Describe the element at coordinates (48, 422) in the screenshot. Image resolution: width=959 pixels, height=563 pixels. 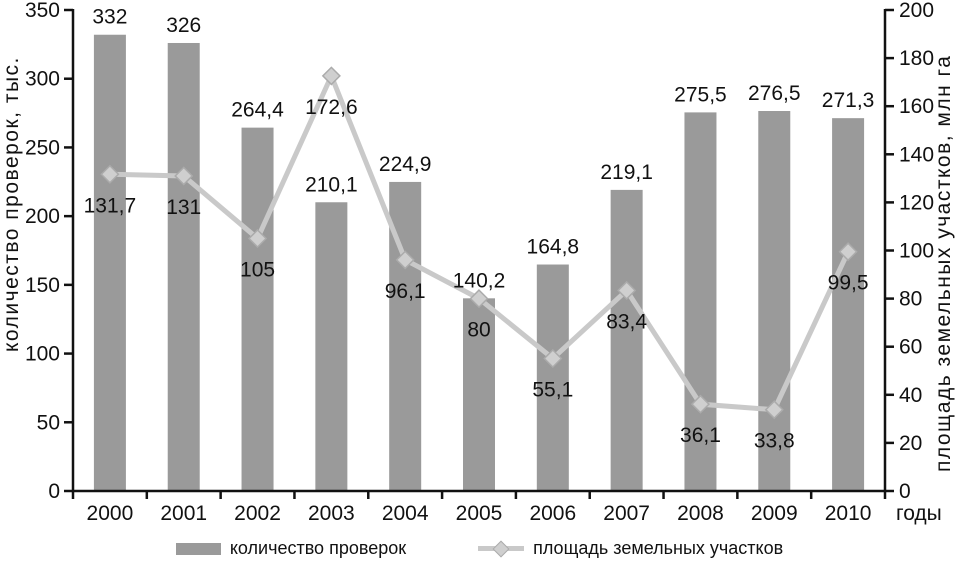
I see `left-axis-tick-label: 50` at that location.